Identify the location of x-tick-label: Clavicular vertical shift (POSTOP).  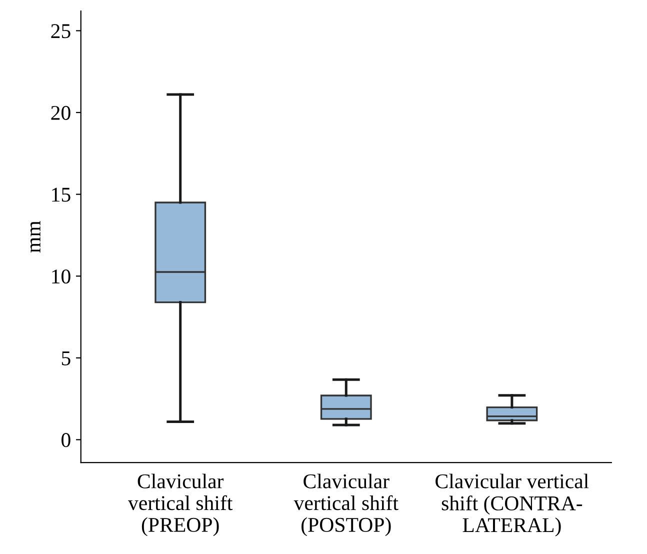
(346, 505).